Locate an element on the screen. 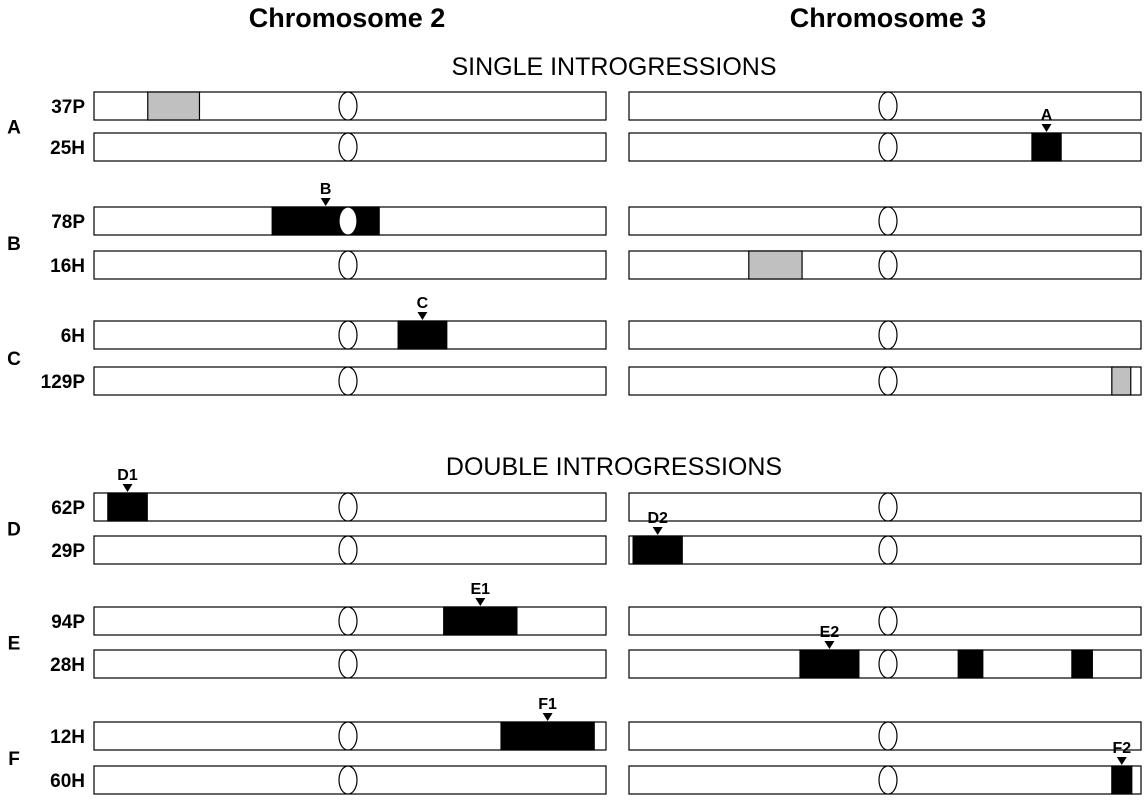 This screenshot has width=1147, height=805. chromosome-2-header: Chromosome 2 is located at coordinates (347, 18).